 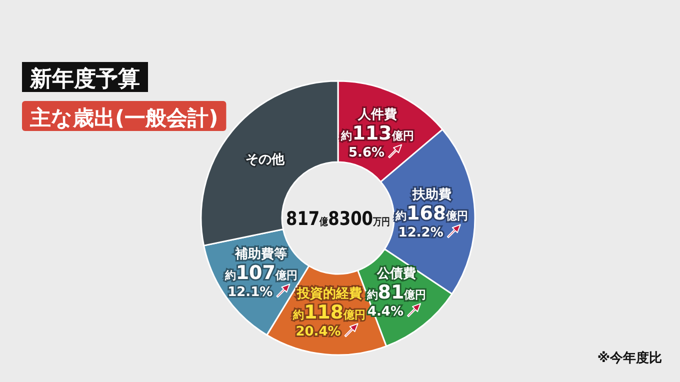 I want to click on text: 20.4%, so click(x=318, y=332).